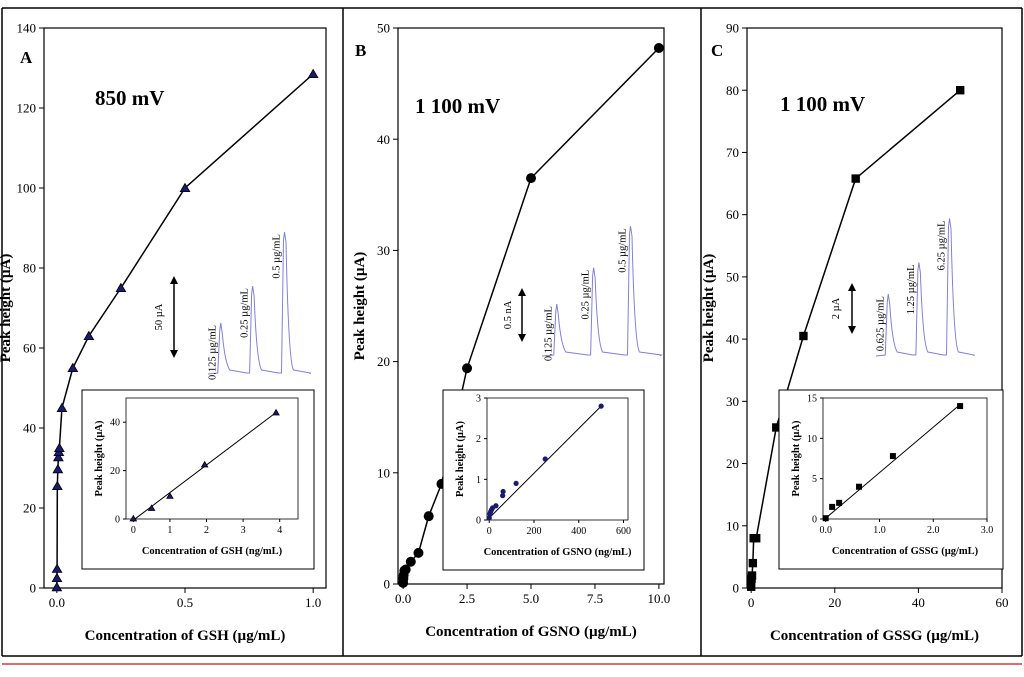 This screenshot has width=1024, height=677. I want to click on panel-b-inset-plot-frame, so click(557, 459).